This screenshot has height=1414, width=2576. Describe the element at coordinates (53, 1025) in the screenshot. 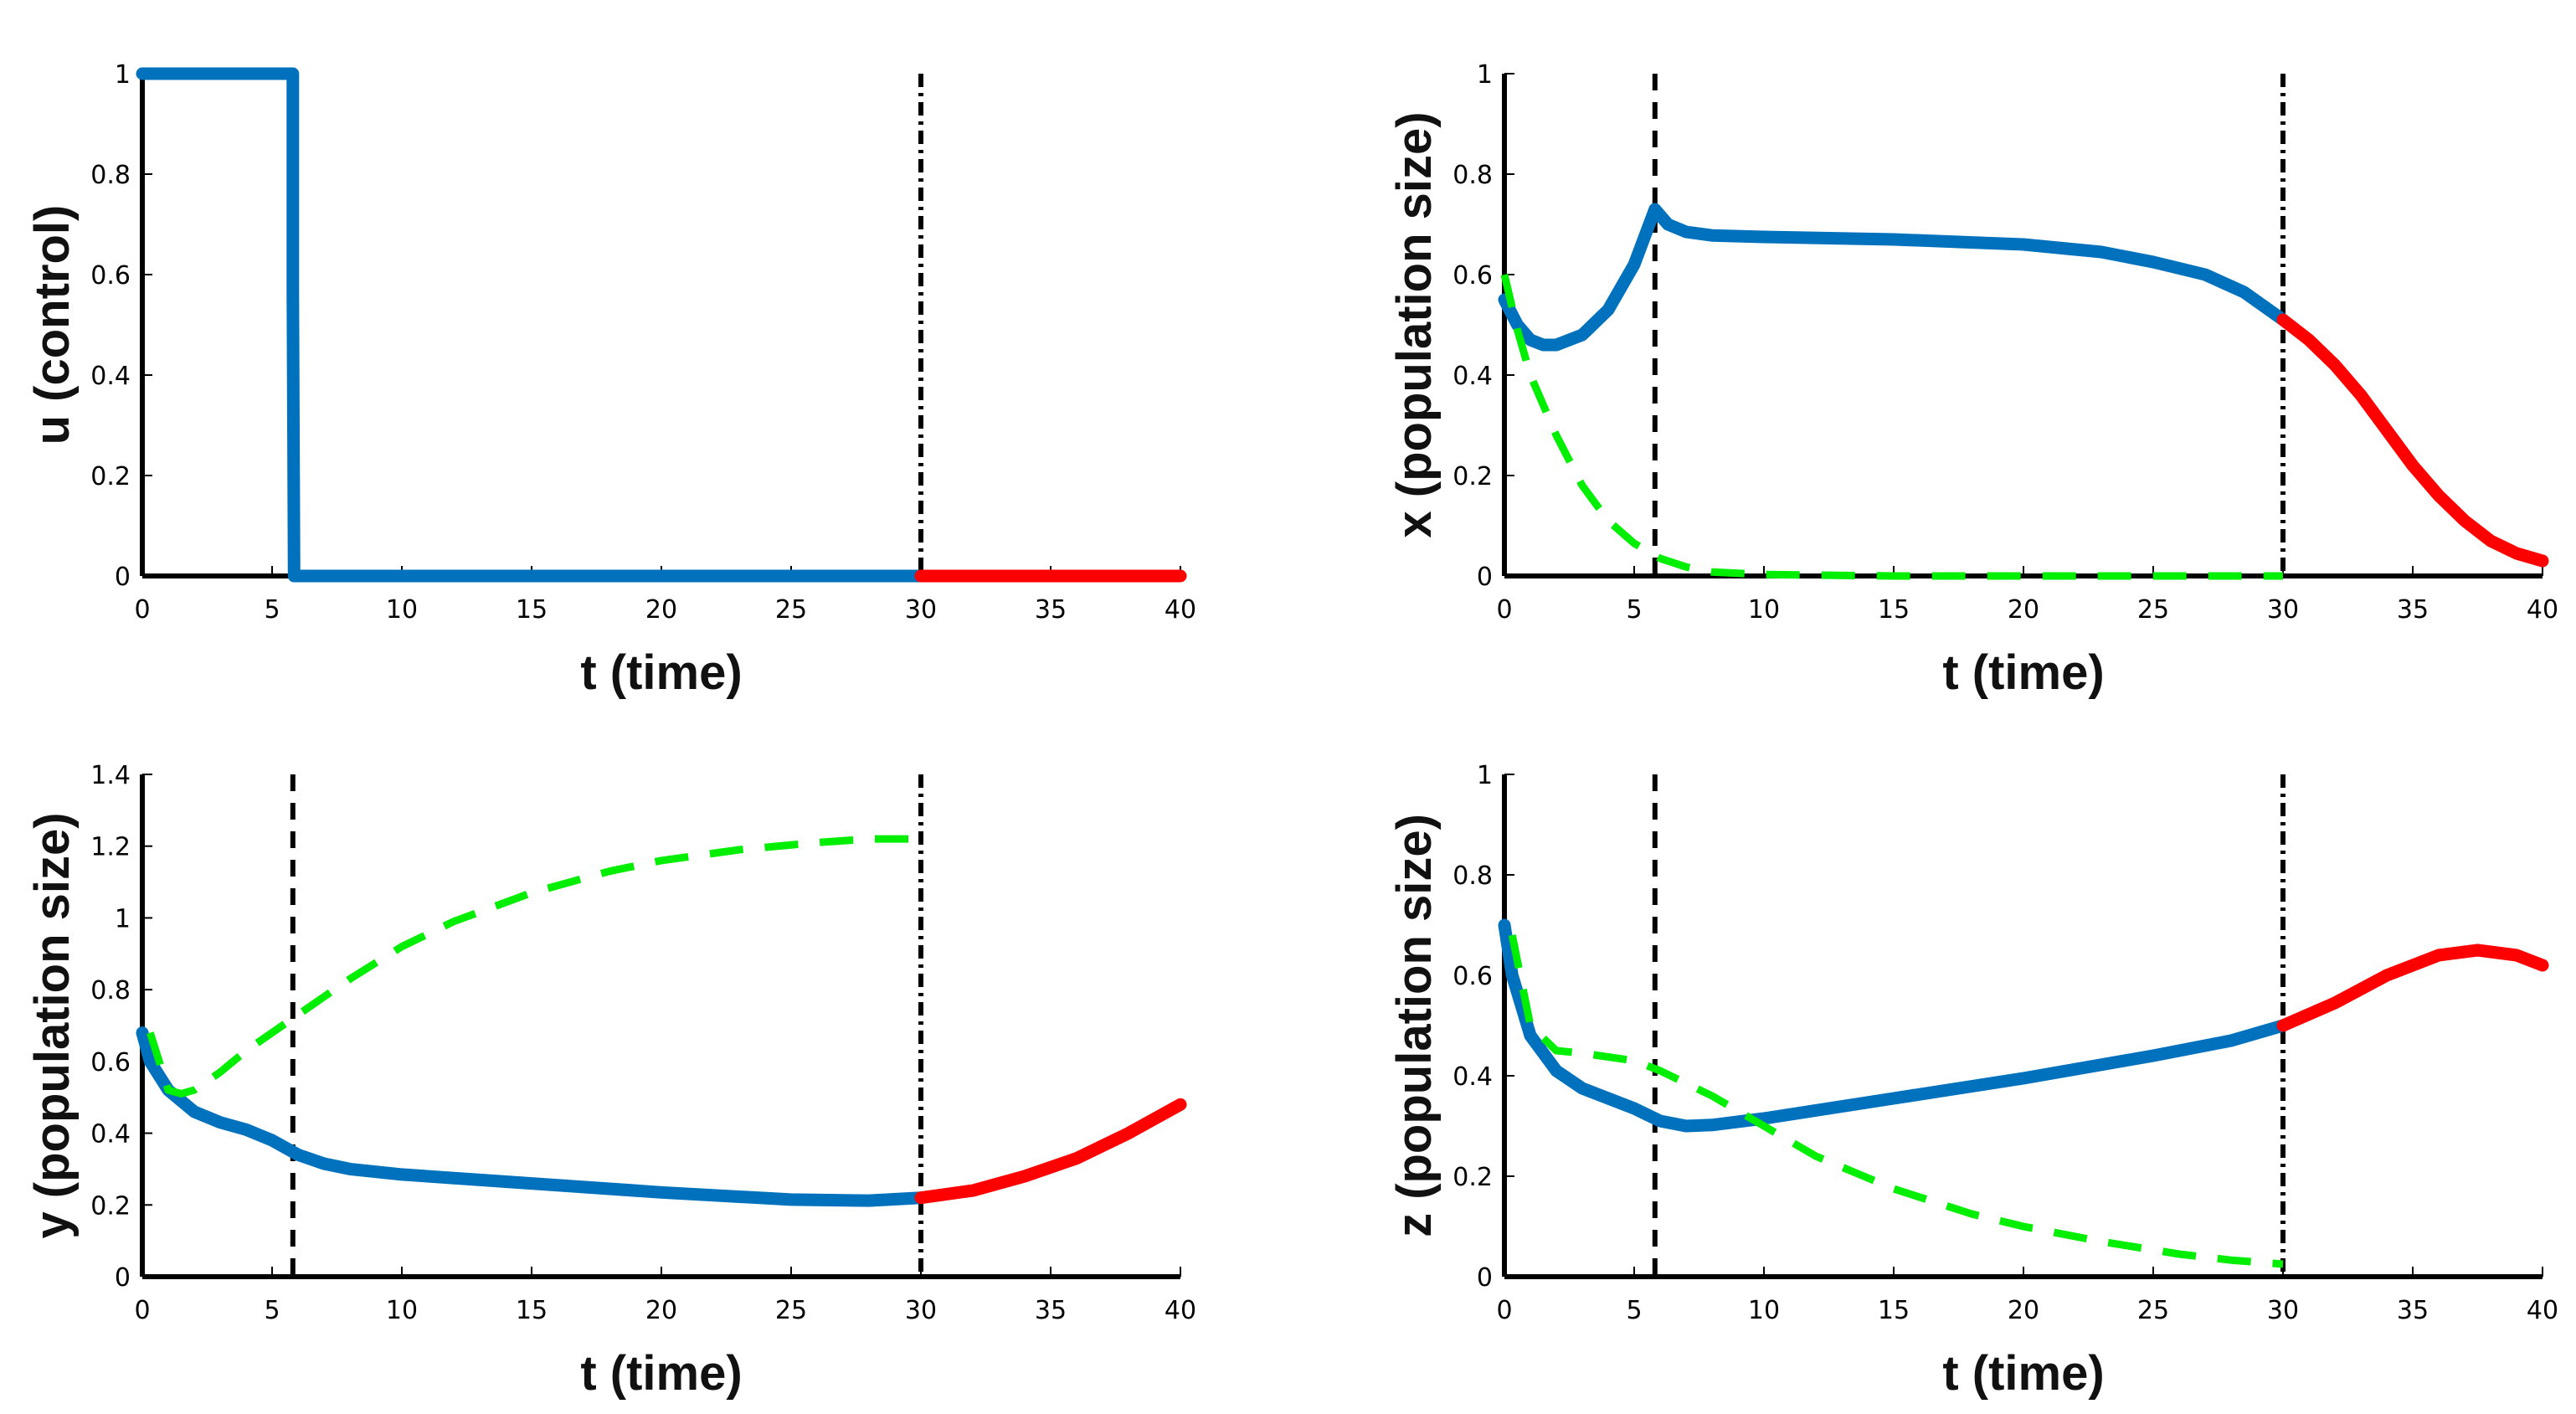

I see `y-axis-label: y (population size)` at that location.